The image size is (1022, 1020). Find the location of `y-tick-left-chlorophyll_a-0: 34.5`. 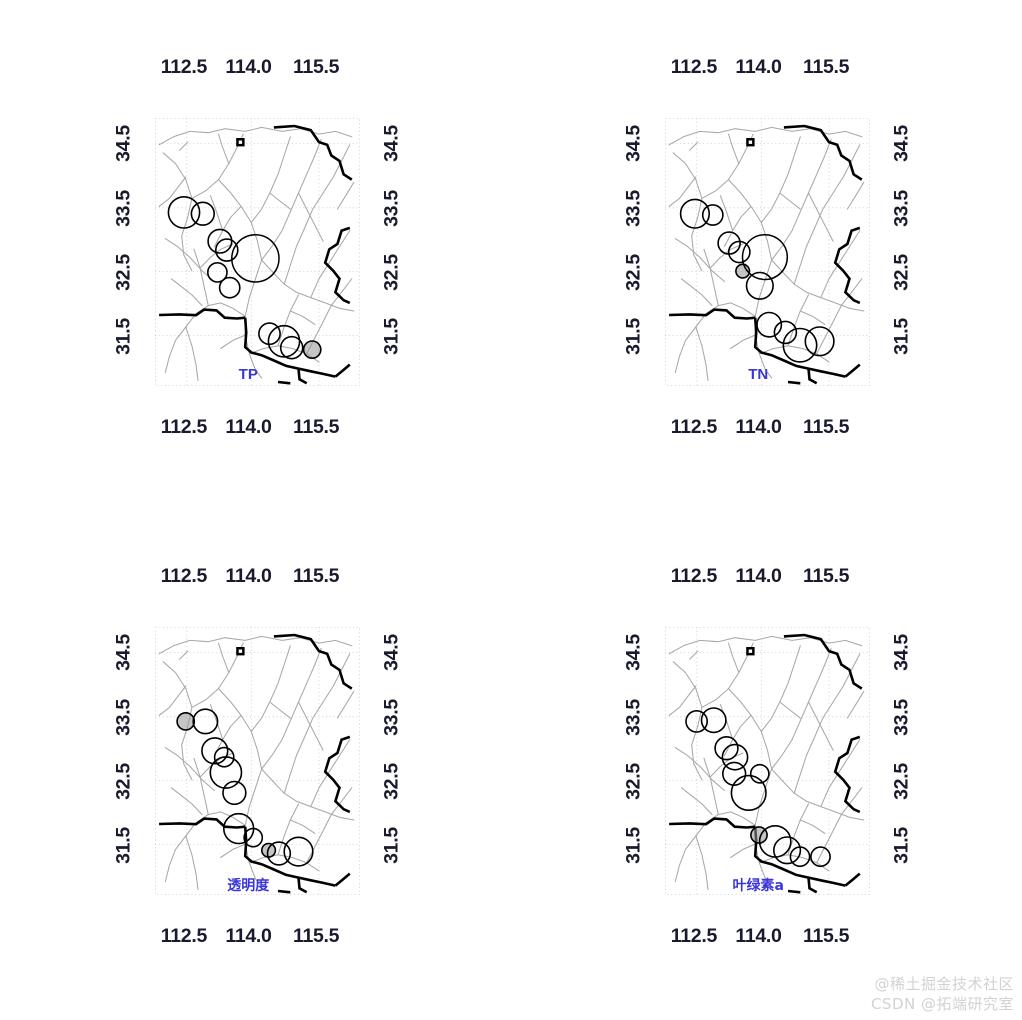

y-tick-left-chlorophyll_a-0: 34.5 is located at coordinates (633, 653).